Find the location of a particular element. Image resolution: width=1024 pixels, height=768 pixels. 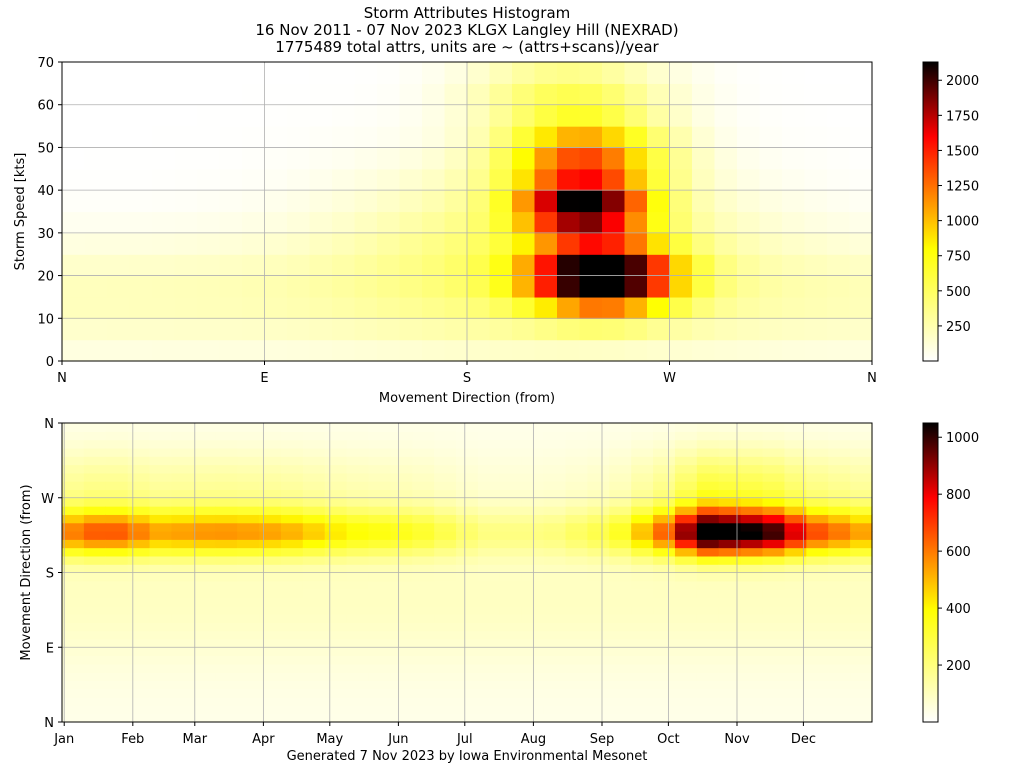

x-tick-label: Nov is located at coordinates (737, 739).